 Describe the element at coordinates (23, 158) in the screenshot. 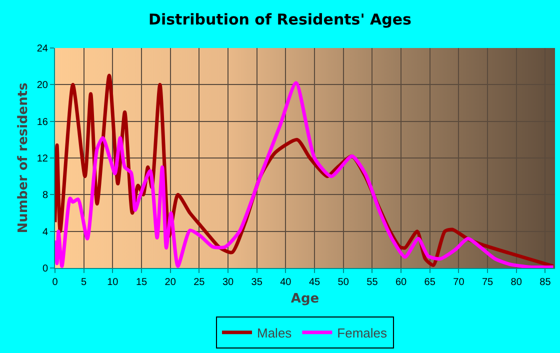

I see `y-axis-title: Number of residents` at that location.